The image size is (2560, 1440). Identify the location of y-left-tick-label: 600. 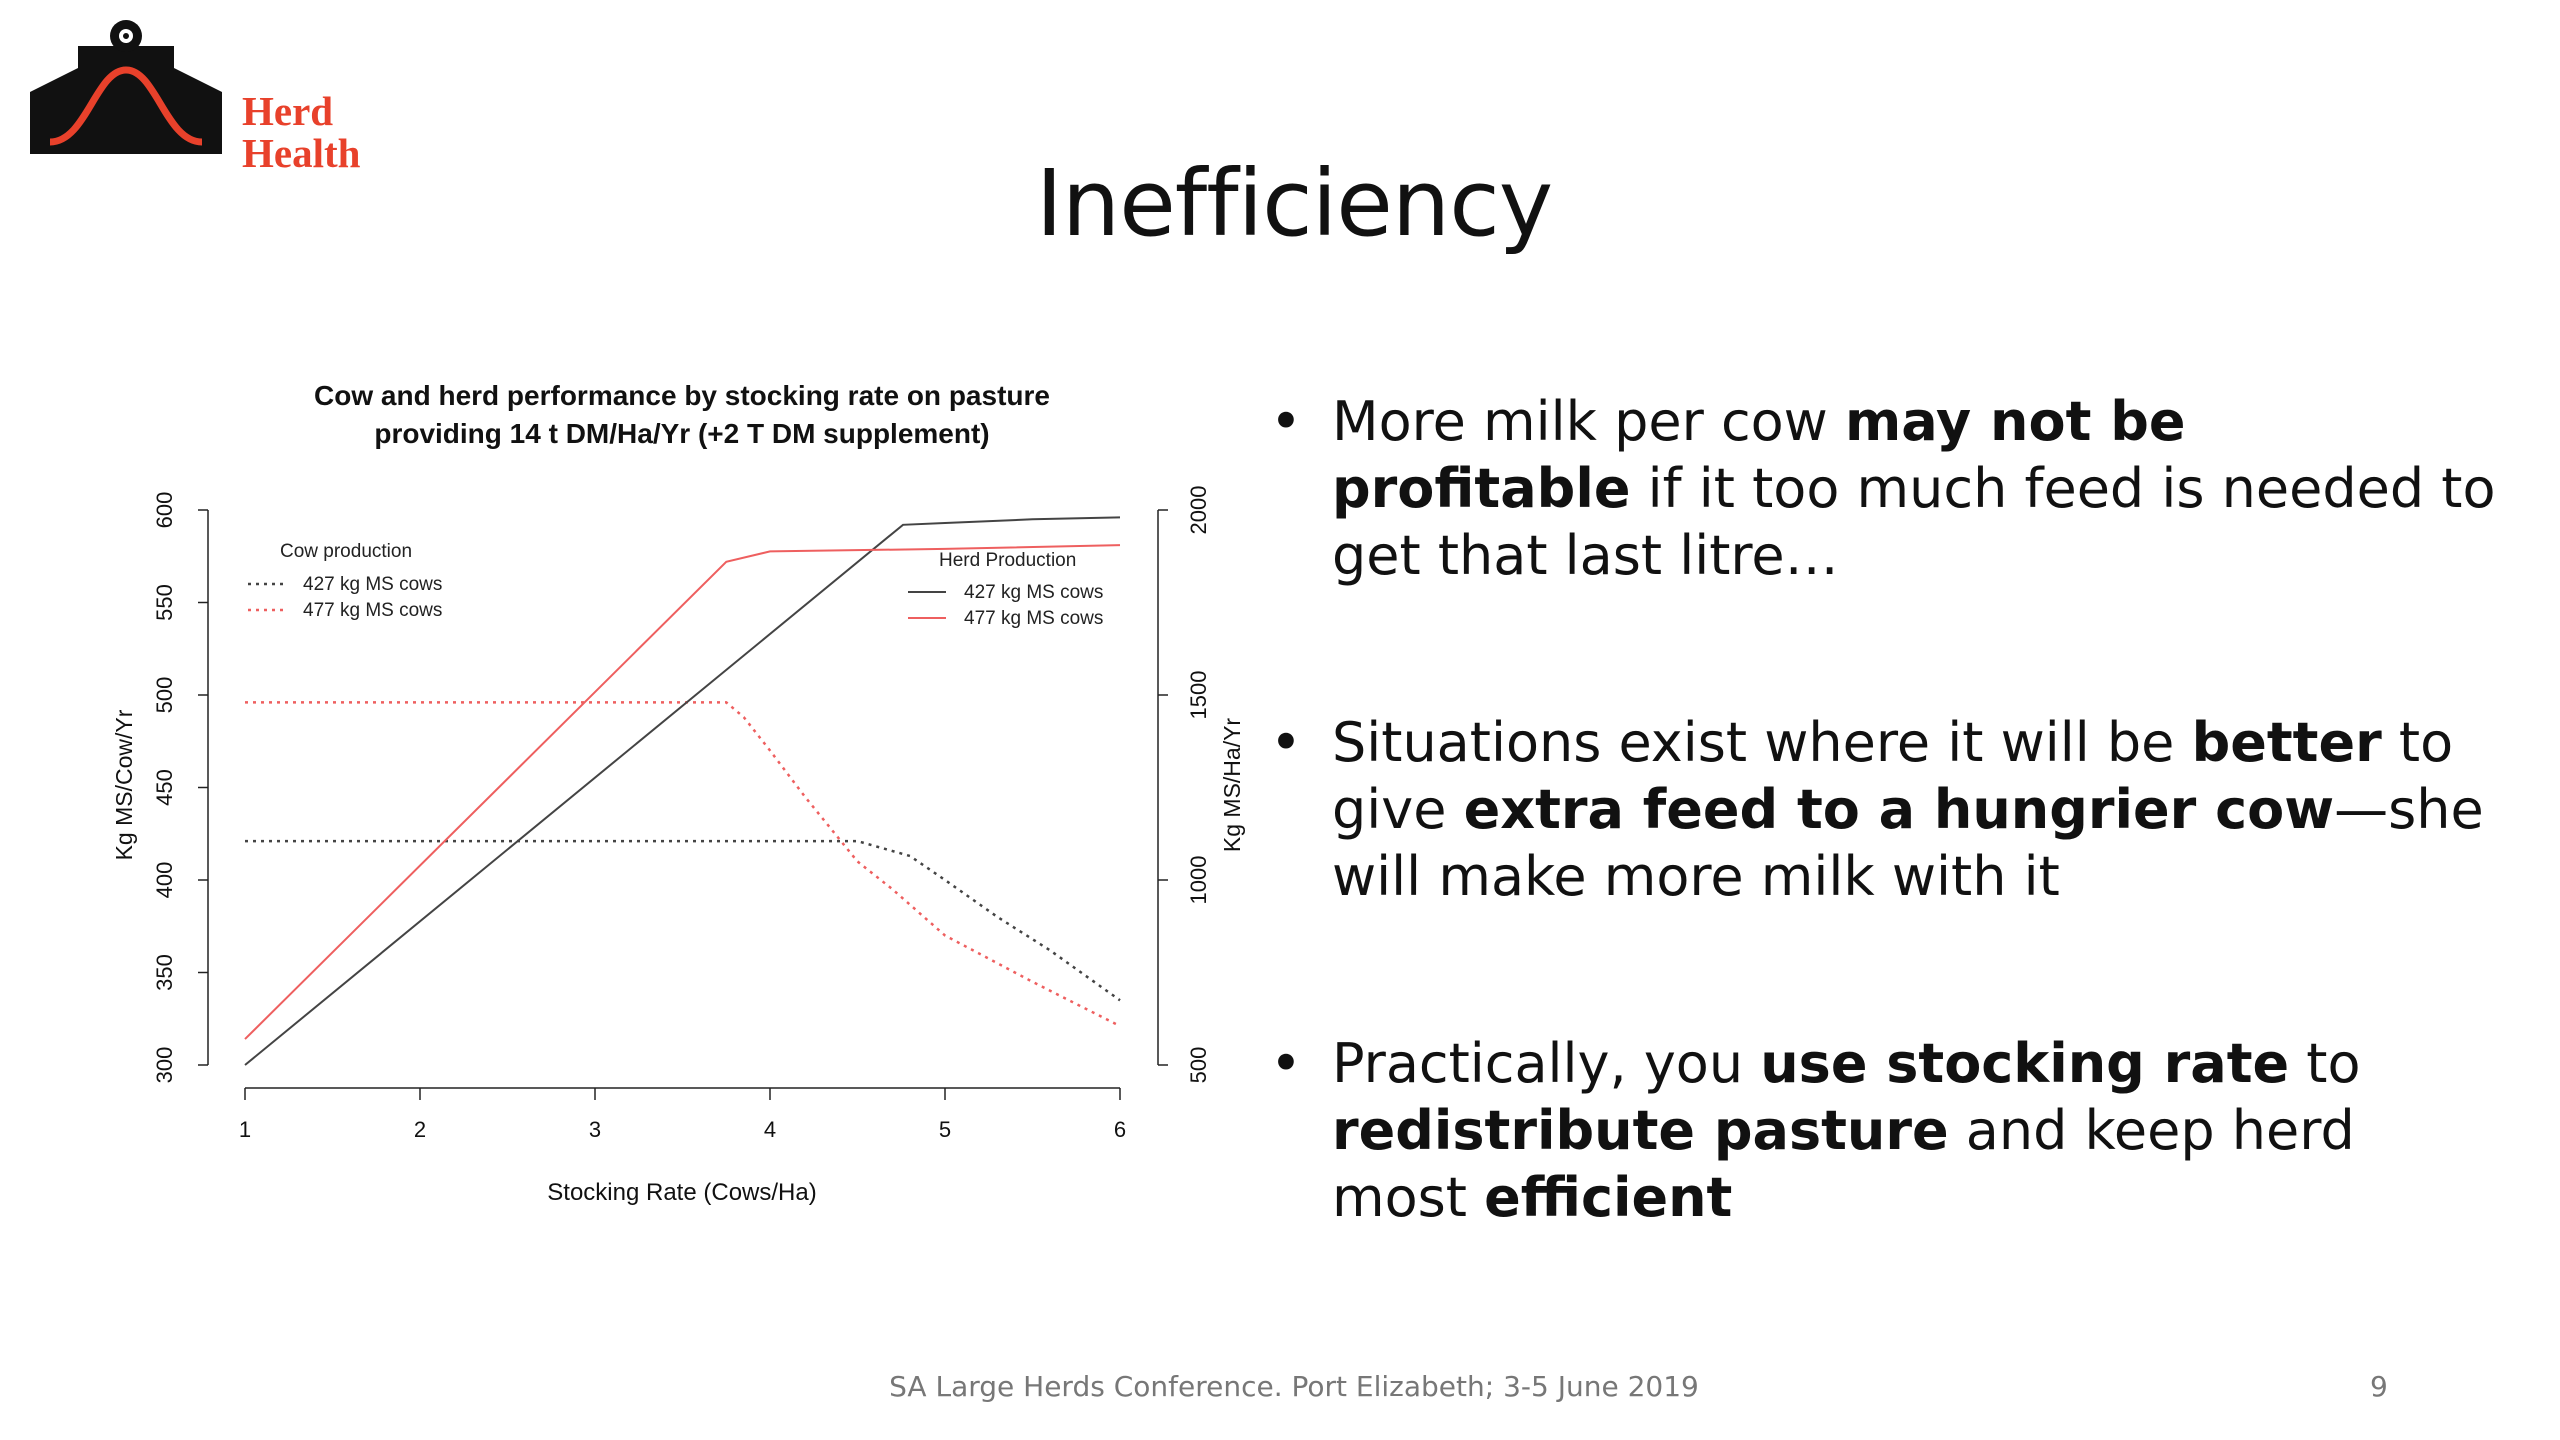
(164, 510).